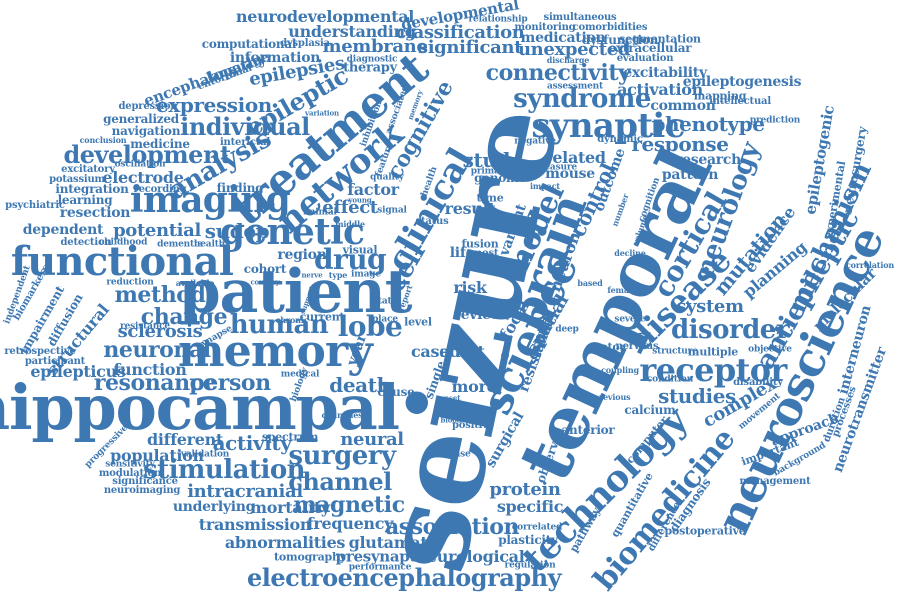 This screenshot has width=900, height=596. What do you see at coordinates (130, 282) in the screenshot?
I see `word-reduction: reduction` at bounding box center [130, 282].